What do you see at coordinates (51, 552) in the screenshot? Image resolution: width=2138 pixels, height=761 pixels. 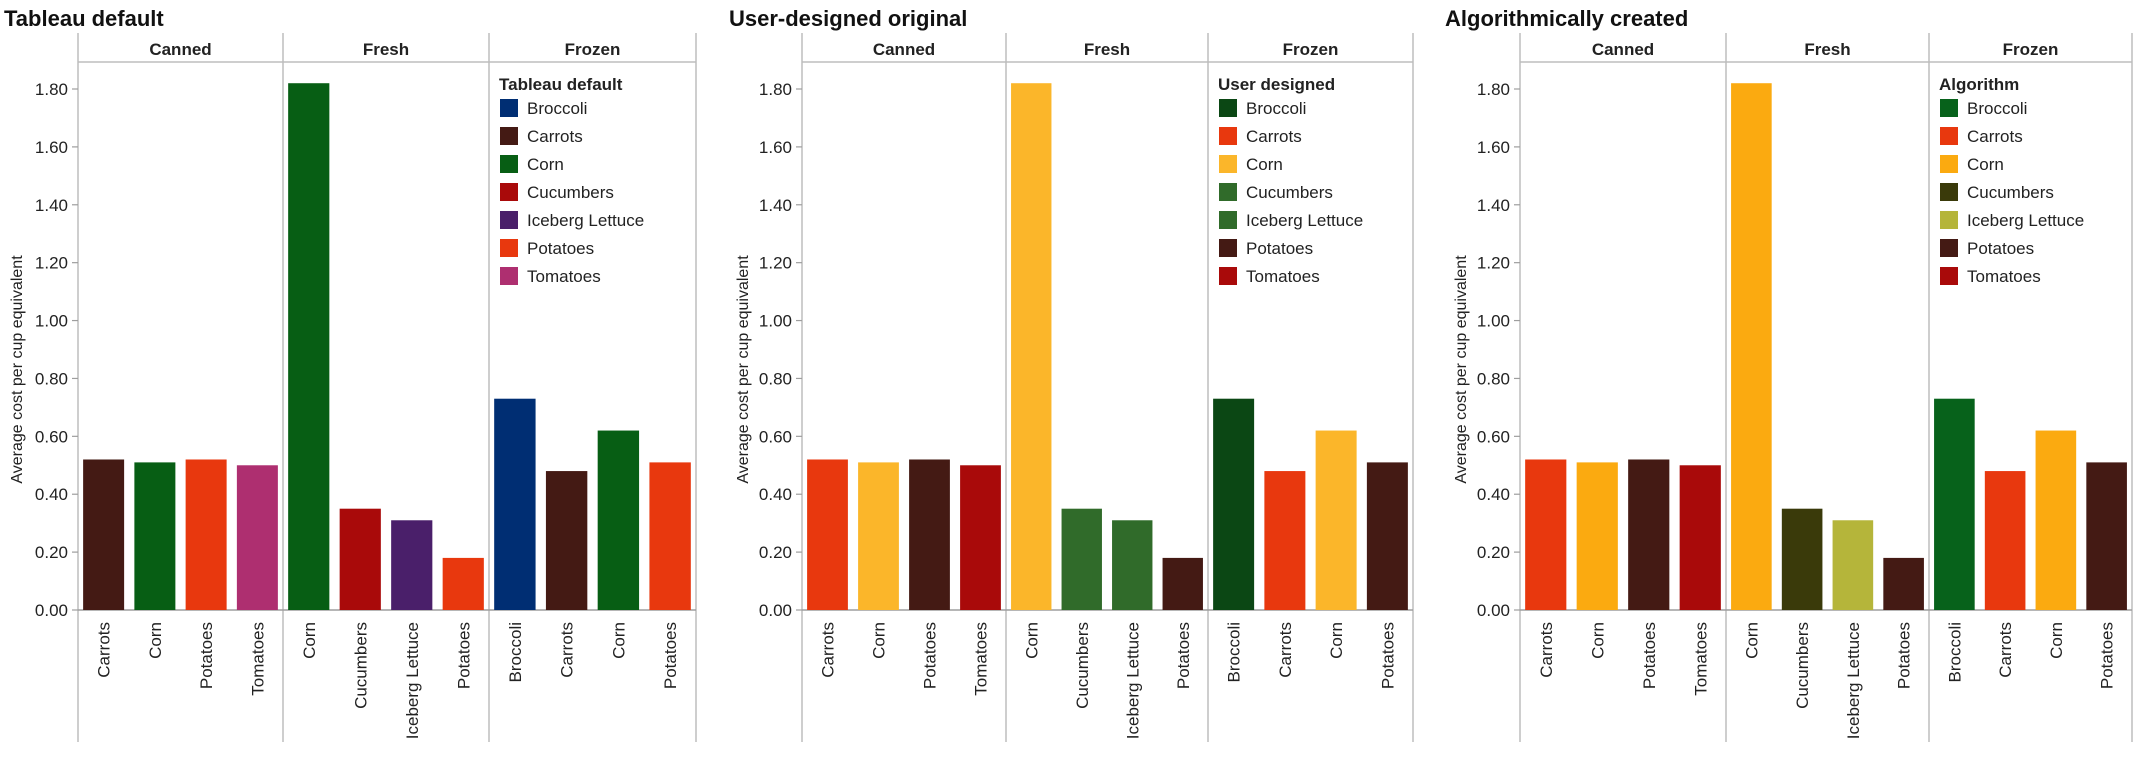 I see `y-tick-label: 0.20` at bounding box center [51, 552].